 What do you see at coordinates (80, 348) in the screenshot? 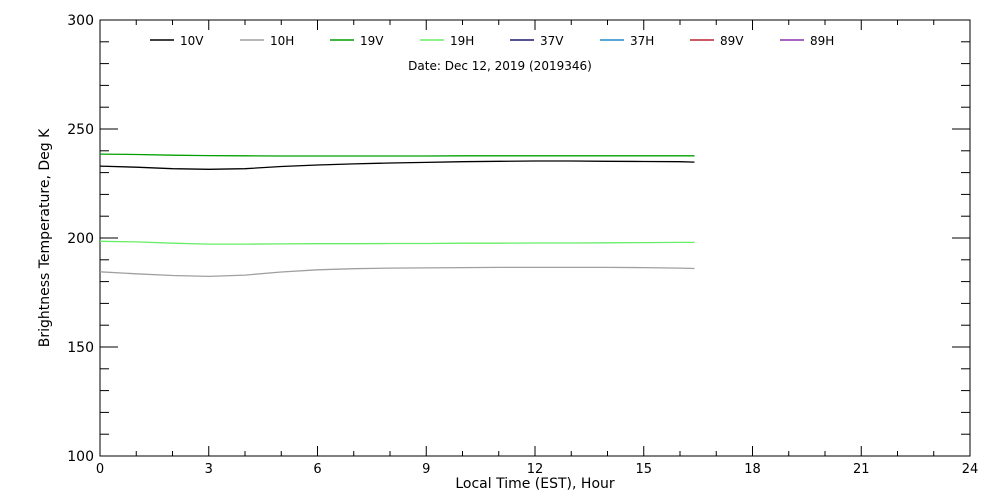
I see `y-tick-label: 150` at bounding box center [80, 348].